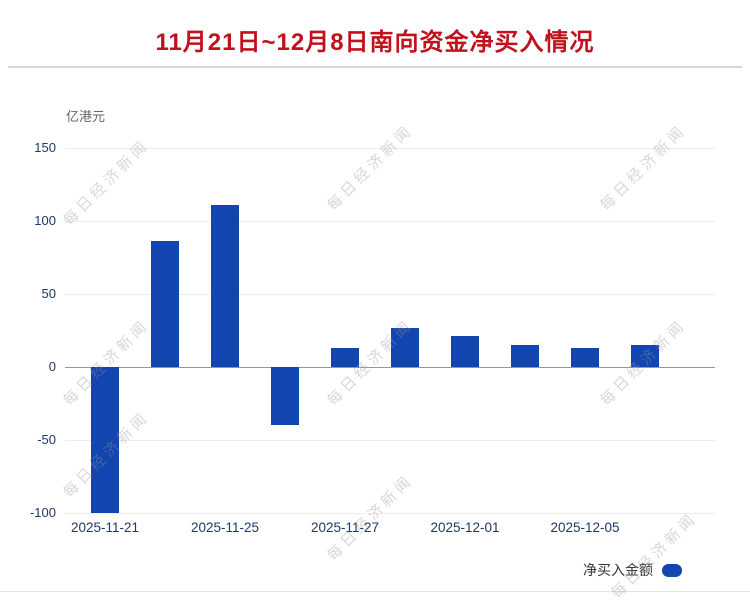  I want to click on page-title: 11月21日~12月8日南向资金净买入情况, so click(375, 42).